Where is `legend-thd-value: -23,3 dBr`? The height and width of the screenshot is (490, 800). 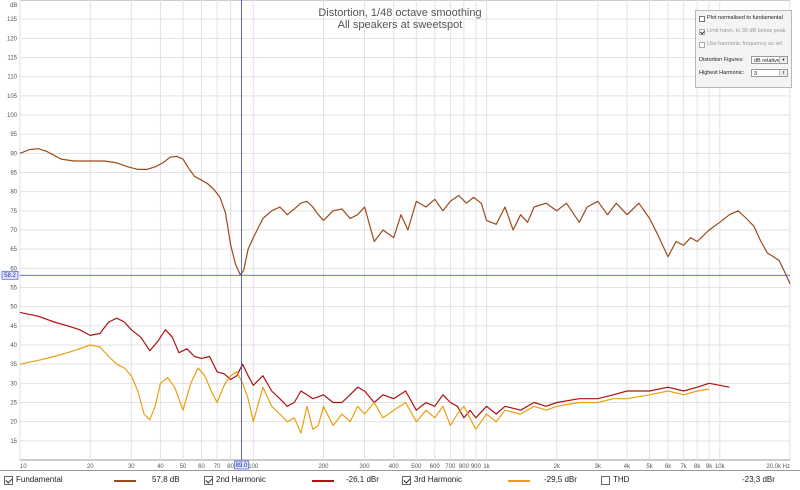
legend-thd-value: -23,3 dBr is located at coordinates (758, 479).